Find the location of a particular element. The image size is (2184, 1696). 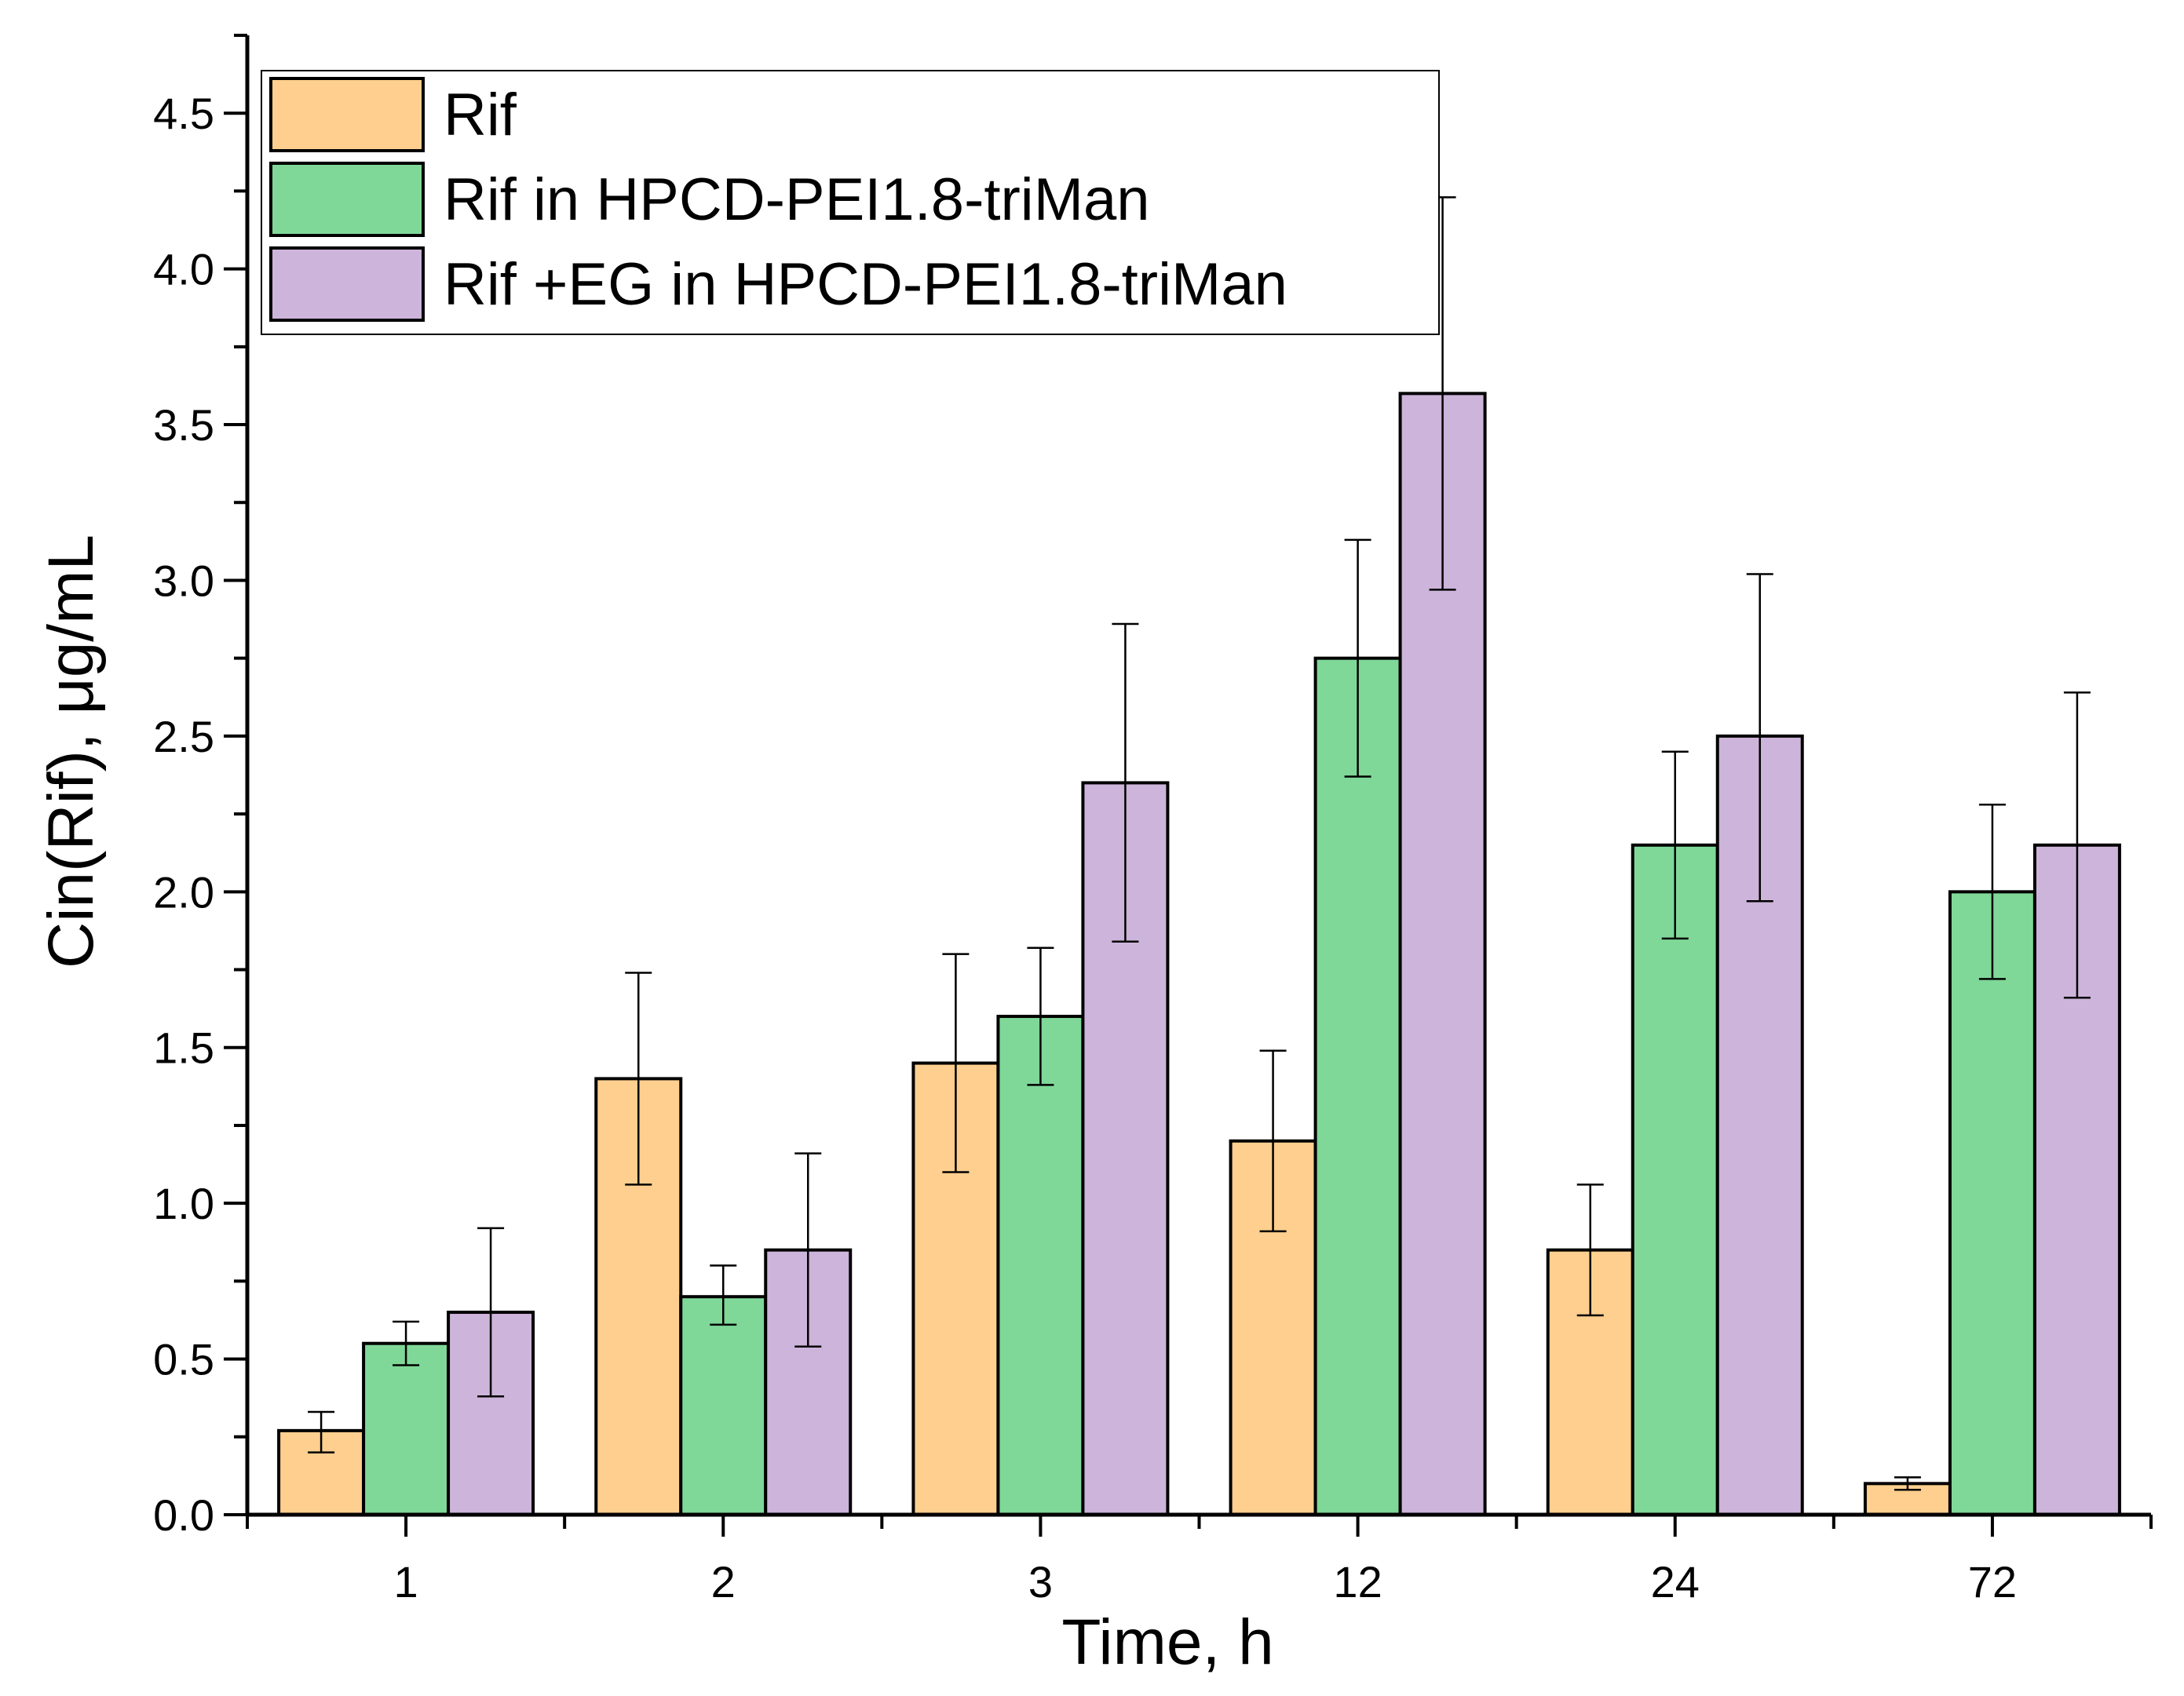

y-tick-label: 0.5 is located at coordinates (183, 1359).